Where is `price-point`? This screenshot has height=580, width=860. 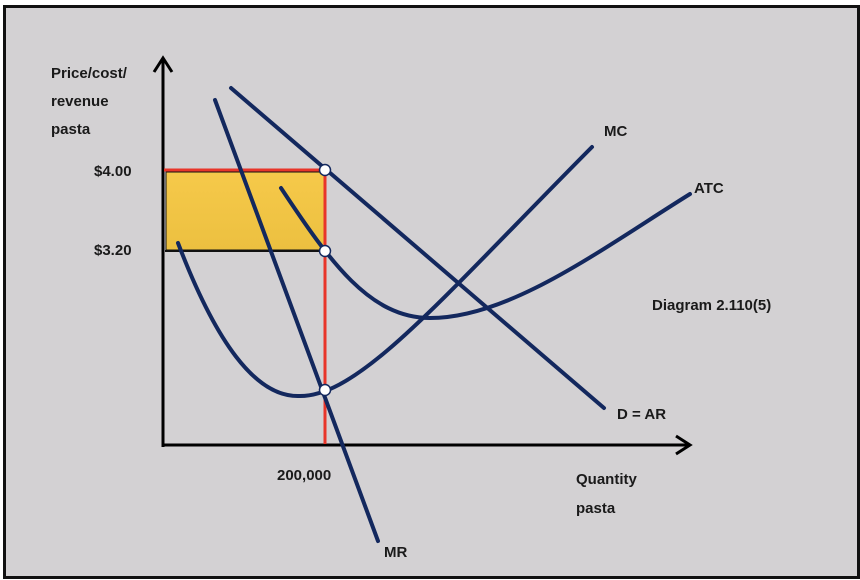 price-point is located at coordinates (325, 170).